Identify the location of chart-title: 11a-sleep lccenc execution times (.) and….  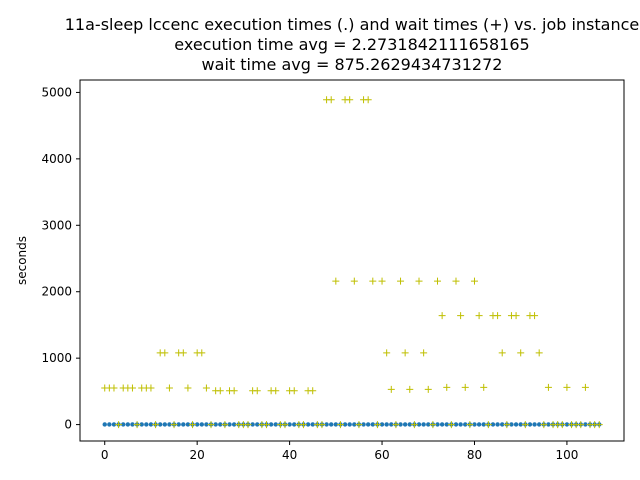
(352, 44).